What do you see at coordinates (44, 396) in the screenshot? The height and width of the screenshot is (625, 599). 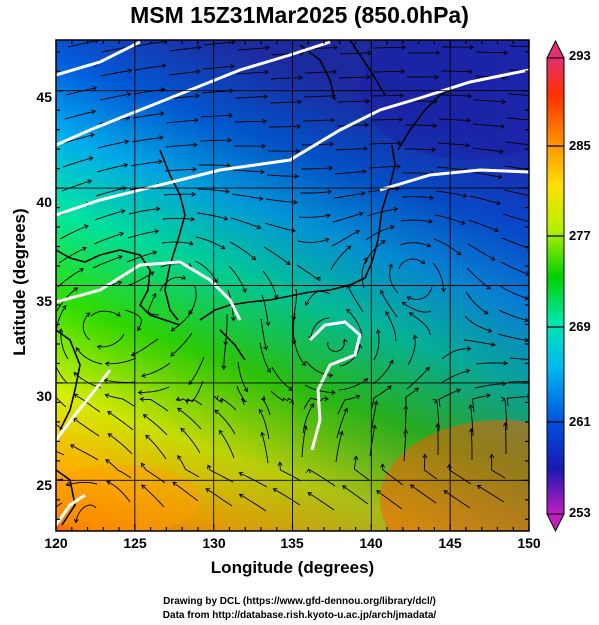 I see `y-tick-label: 30` at bounding box center [44, 396].